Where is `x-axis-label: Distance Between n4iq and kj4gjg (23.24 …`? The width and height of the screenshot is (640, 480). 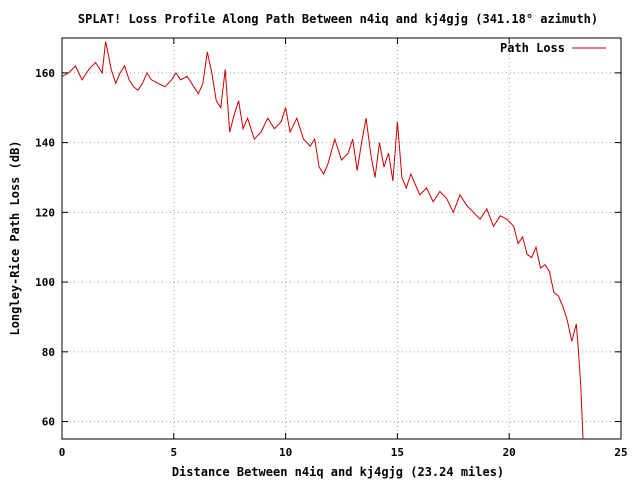 x-axis-label: Distance Between n4iq and kj4gjg (23.24 … is located at coordinates (338, 472).